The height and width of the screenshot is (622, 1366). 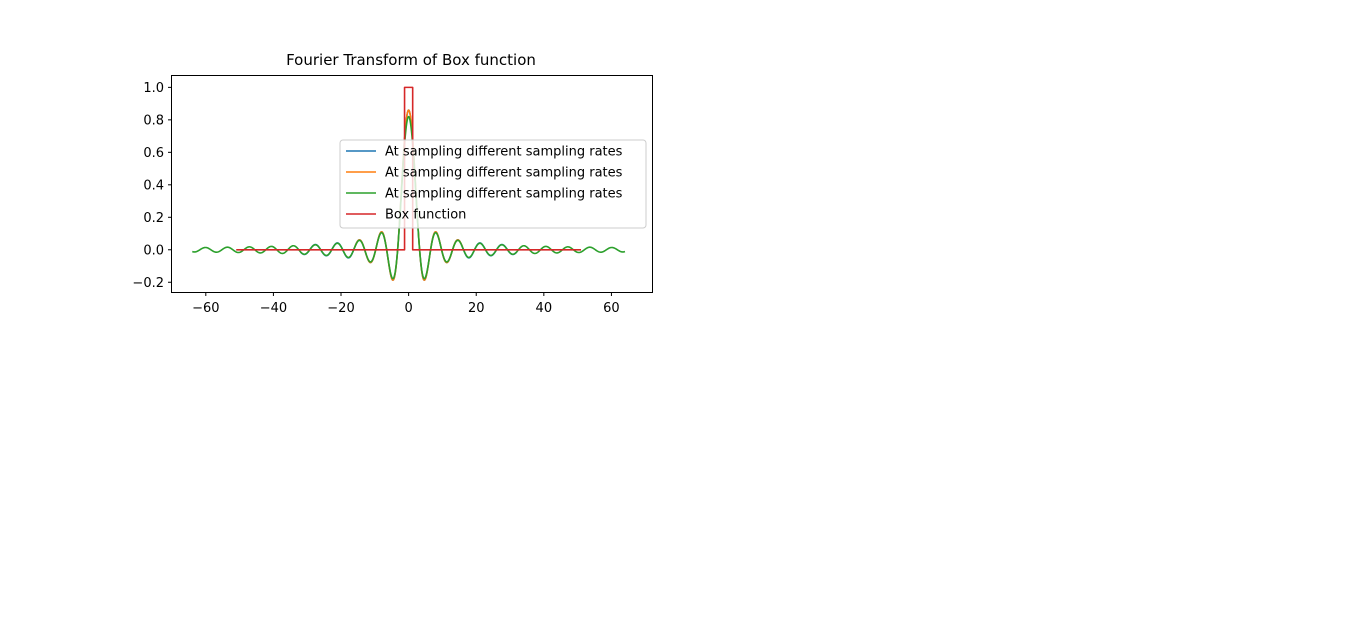 What do you see at coordinates (205, 308) in the screenshot?
I see `x-tick-label: −60` at bounding box center [205, 308].